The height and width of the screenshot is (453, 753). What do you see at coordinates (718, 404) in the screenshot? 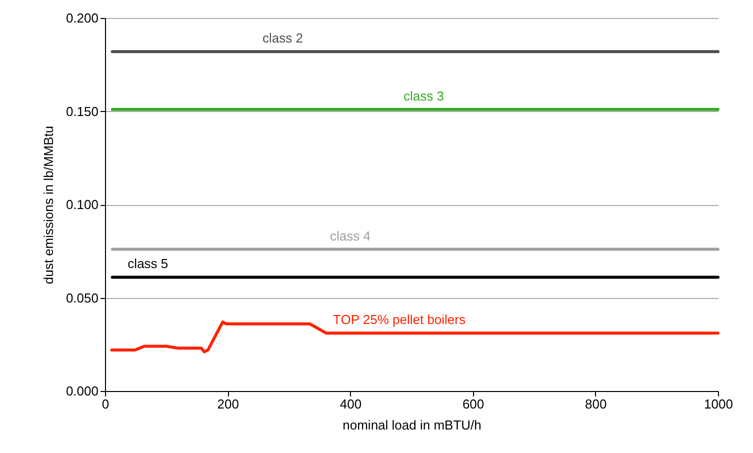
I see `x-tick-label: 1000` at bounding box center [718, 404].